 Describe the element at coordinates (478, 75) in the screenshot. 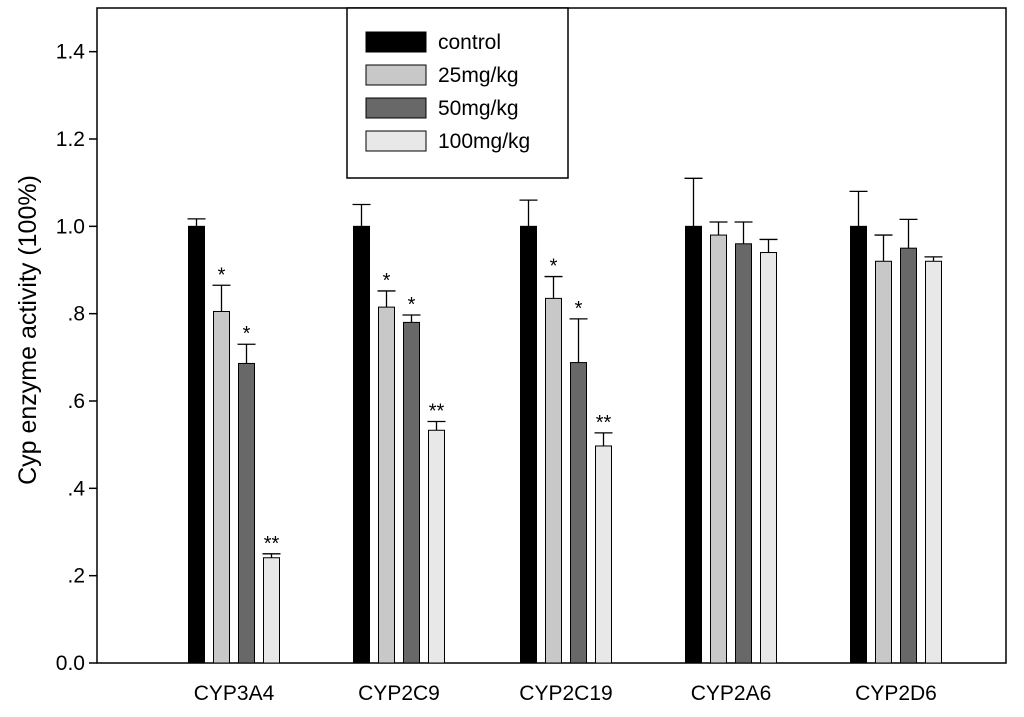

I see `legend-label: 25mg/kg` at that location.